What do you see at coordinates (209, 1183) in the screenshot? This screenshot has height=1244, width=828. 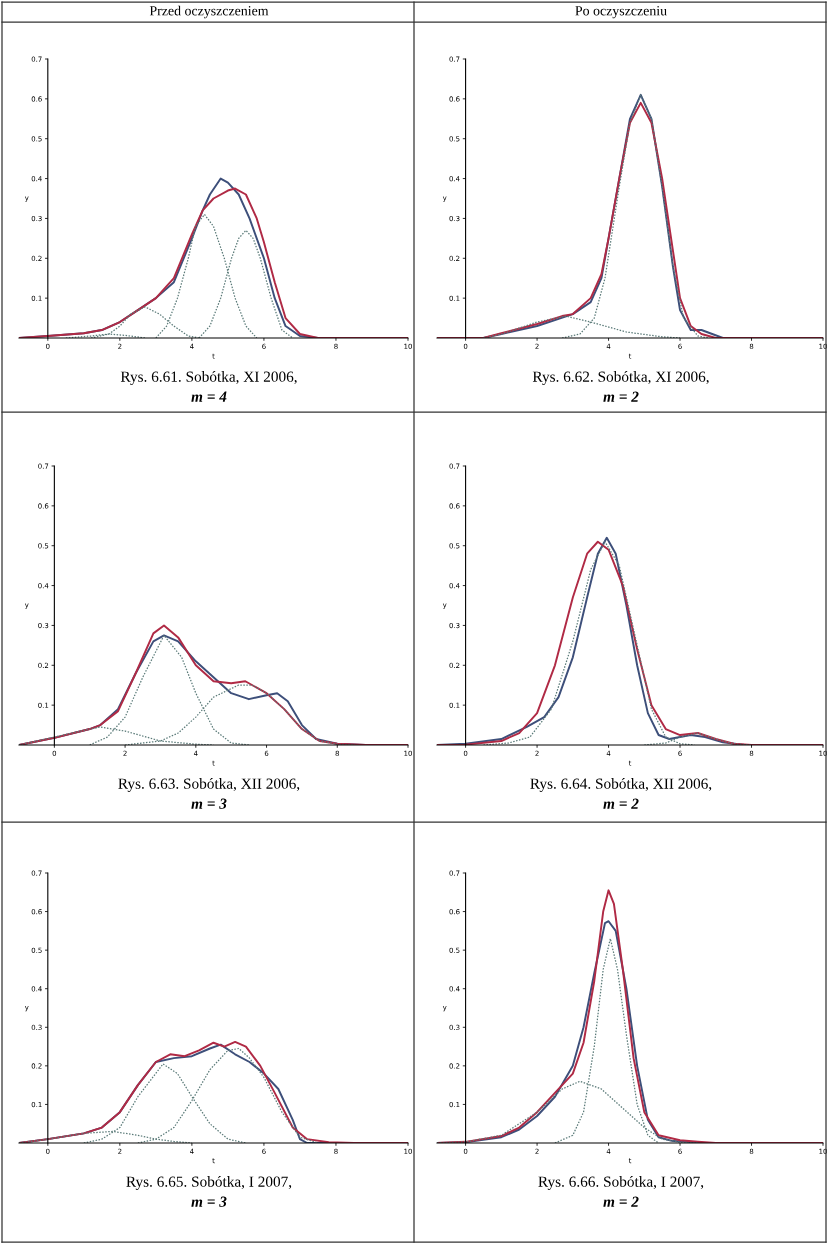 I see `text: Rys. 6.65. Sobótka, I 2007,` at bounding box center [209, 1183].